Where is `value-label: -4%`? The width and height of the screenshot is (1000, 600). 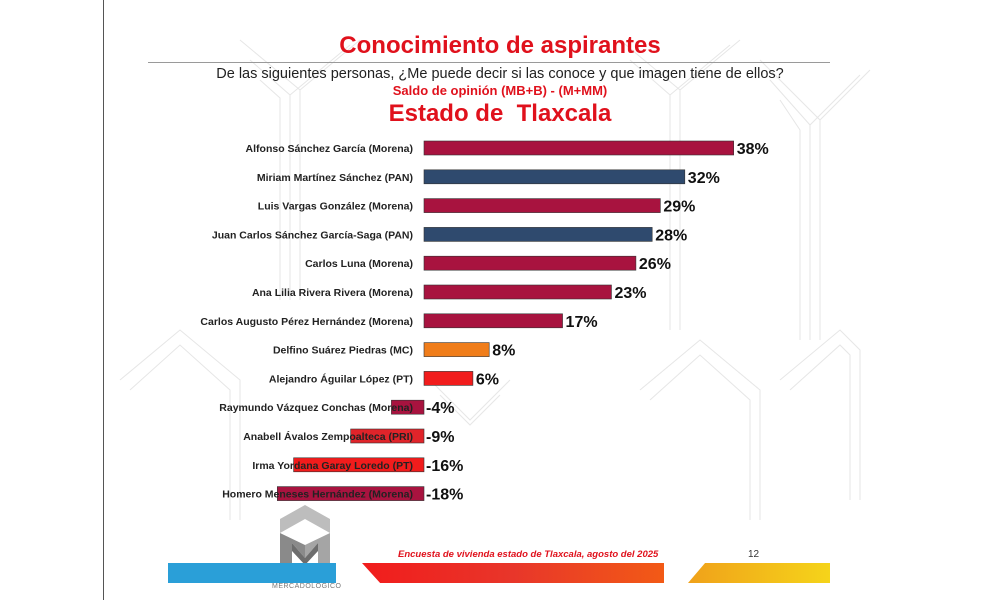 value-label: -4% is located at coordinates (440, 408).